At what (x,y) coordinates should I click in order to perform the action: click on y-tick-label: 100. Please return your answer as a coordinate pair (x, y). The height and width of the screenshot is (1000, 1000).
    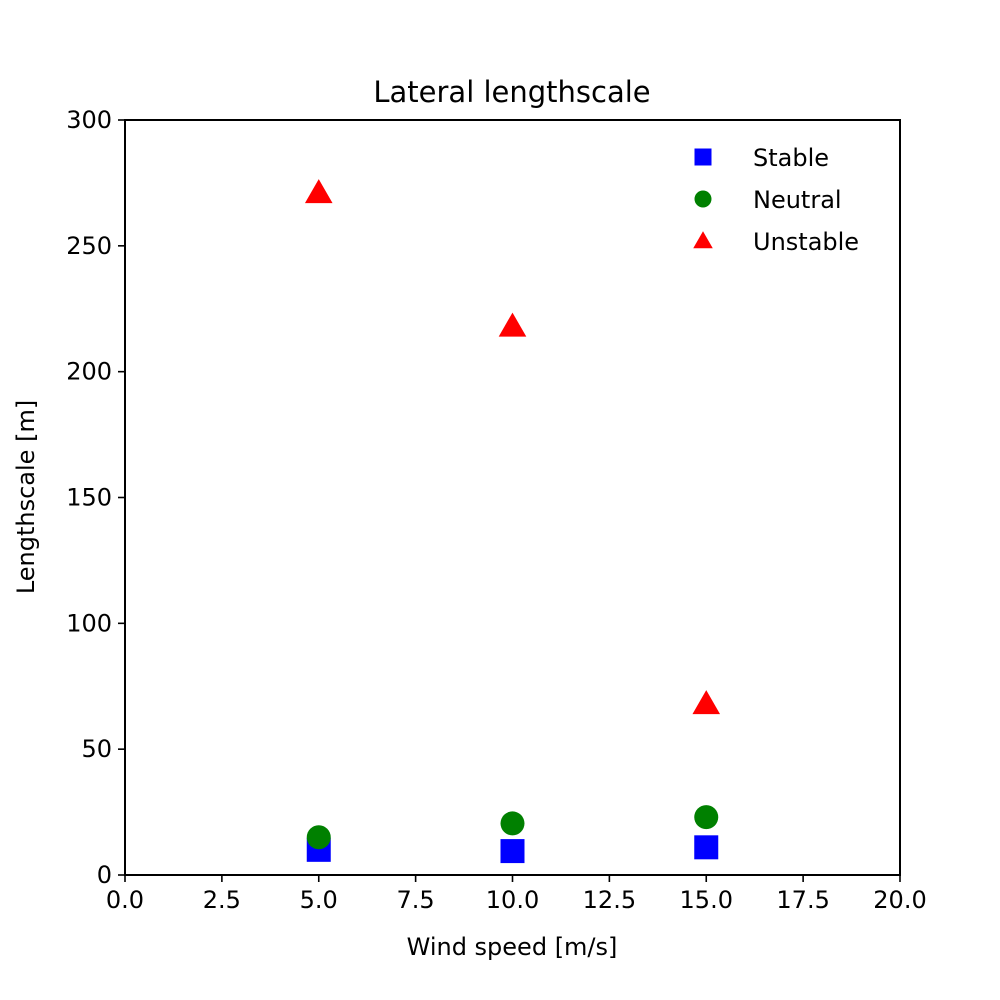
    Looking at the image, I should click on (89, 623).